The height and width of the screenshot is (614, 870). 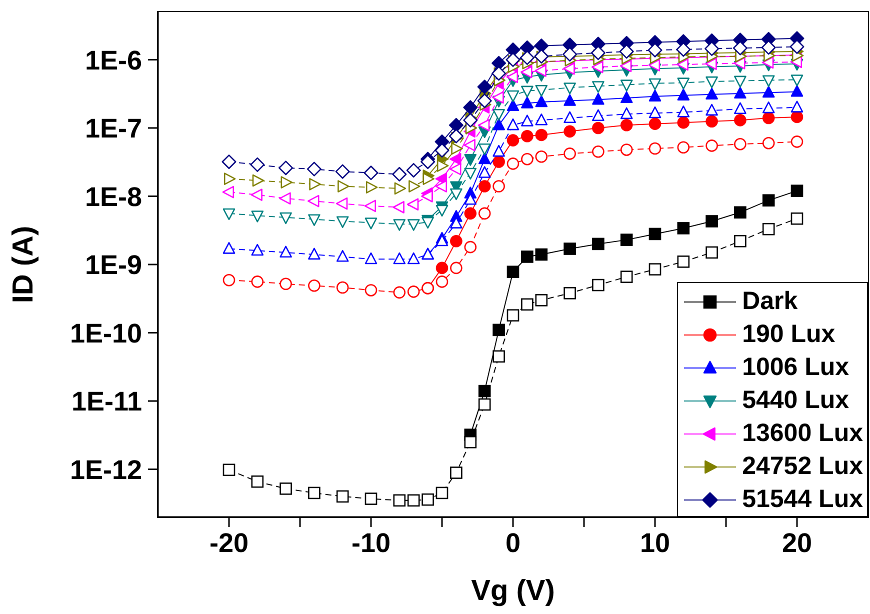 What do you see at coordinates (106, 401) in the screenshot?
I see `y-tick-label: 1E-11` at bounding box center [106, 401].